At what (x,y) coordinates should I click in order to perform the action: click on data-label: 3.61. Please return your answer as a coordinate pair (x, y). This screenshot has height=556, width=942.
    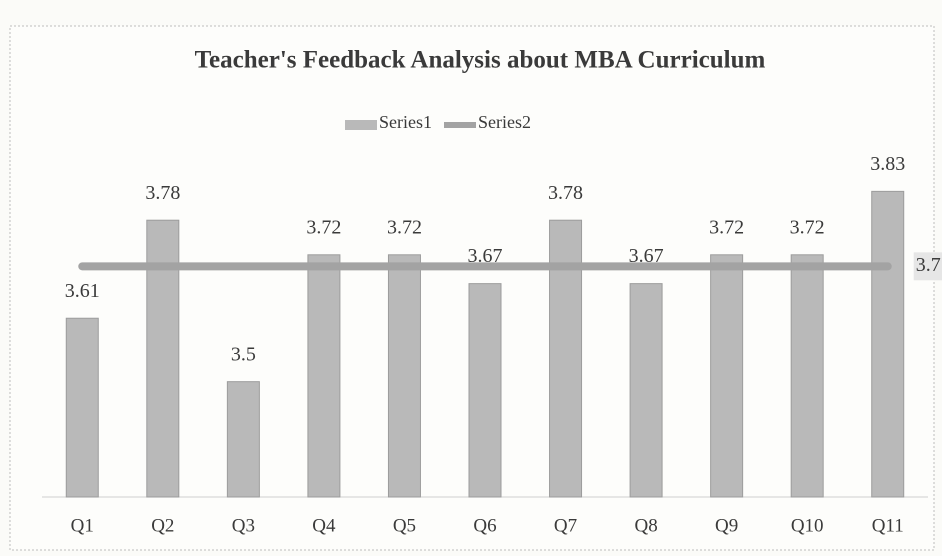
    Looking at the image, I should click on (82, 291).